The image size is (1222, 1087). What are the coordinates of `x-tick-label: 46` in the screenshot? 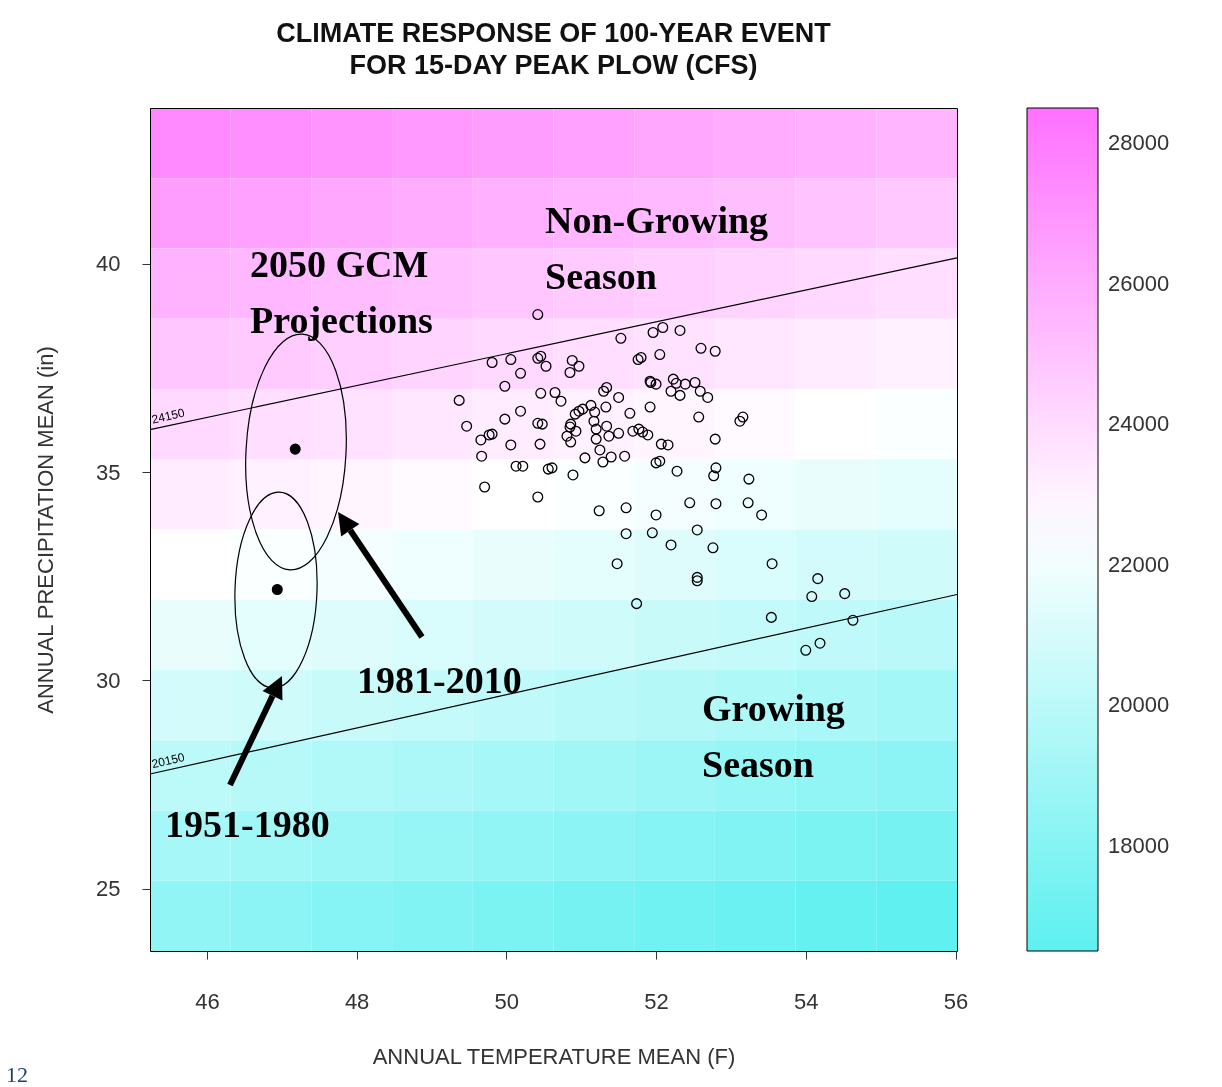 It's located at (207, 1001).